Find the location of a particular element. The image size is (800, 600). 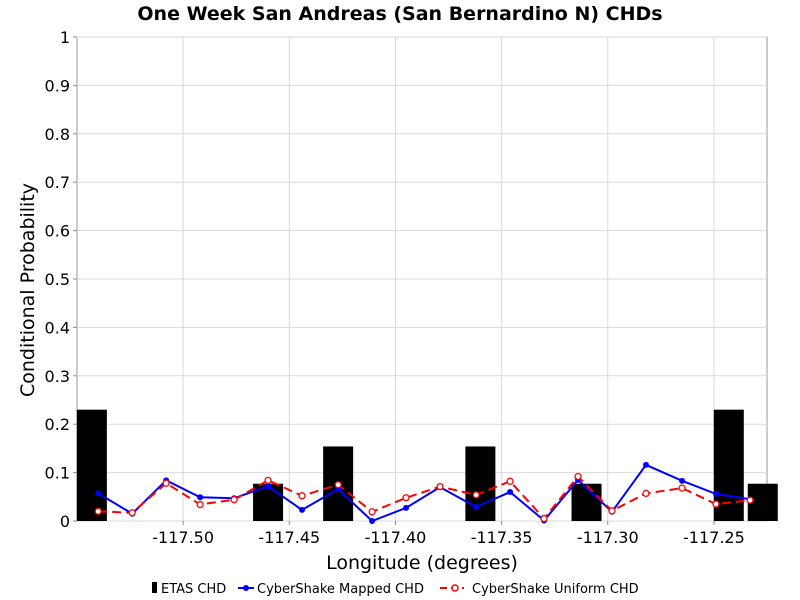

y-tick-label: 0 is located at coordinates (65, 521).